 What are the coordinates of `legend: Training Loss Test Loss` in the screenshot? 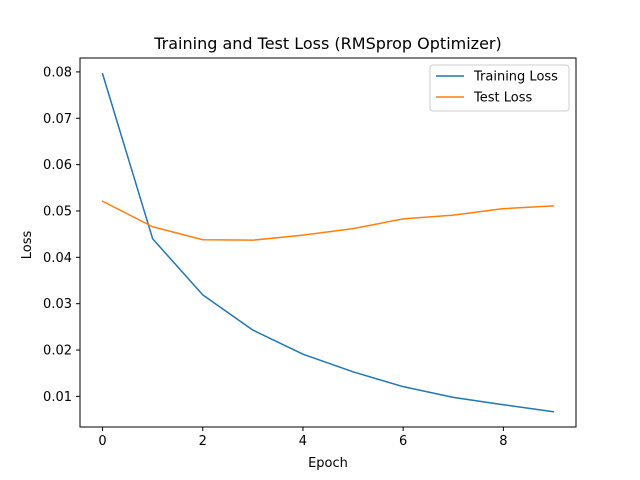 It's located at (499, 88).